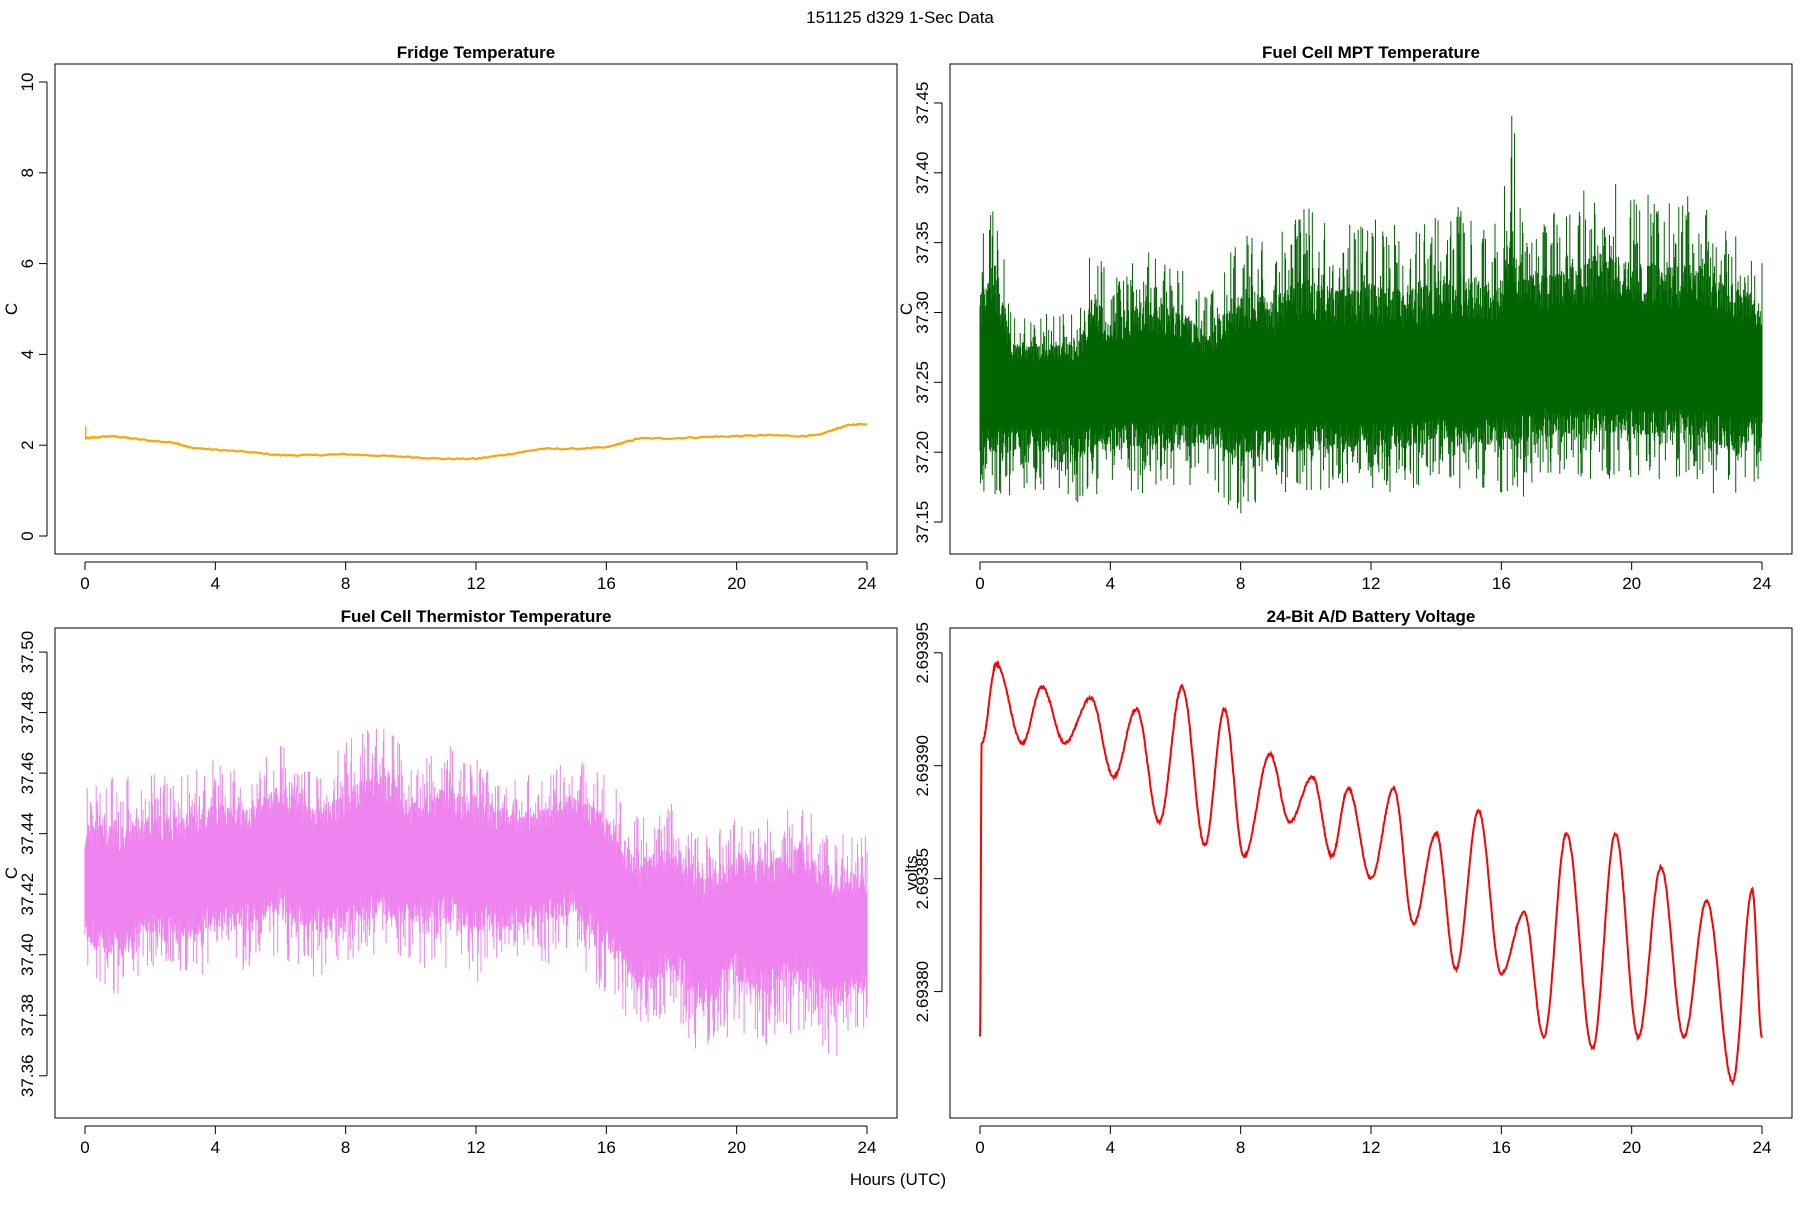 This screenshot has width=1800, height=1205. I want to click on y-tick-label: 37.20, so click(922, 452).